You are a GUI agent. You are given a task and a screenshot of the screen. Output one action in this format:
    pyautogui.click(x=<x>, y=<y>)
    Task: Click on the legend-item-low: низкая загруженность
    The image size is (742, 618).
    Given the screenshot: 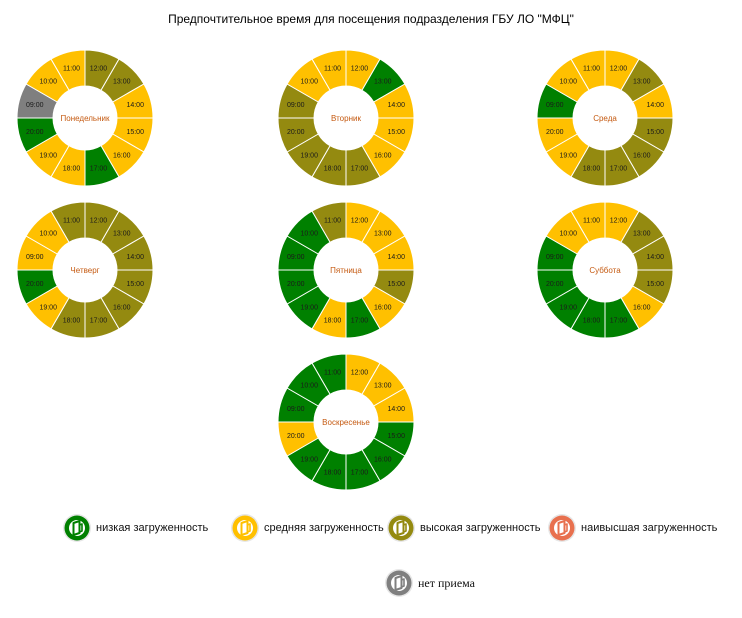 What is the action you would take?
    pyautogui.click(x=135, y=528)
    